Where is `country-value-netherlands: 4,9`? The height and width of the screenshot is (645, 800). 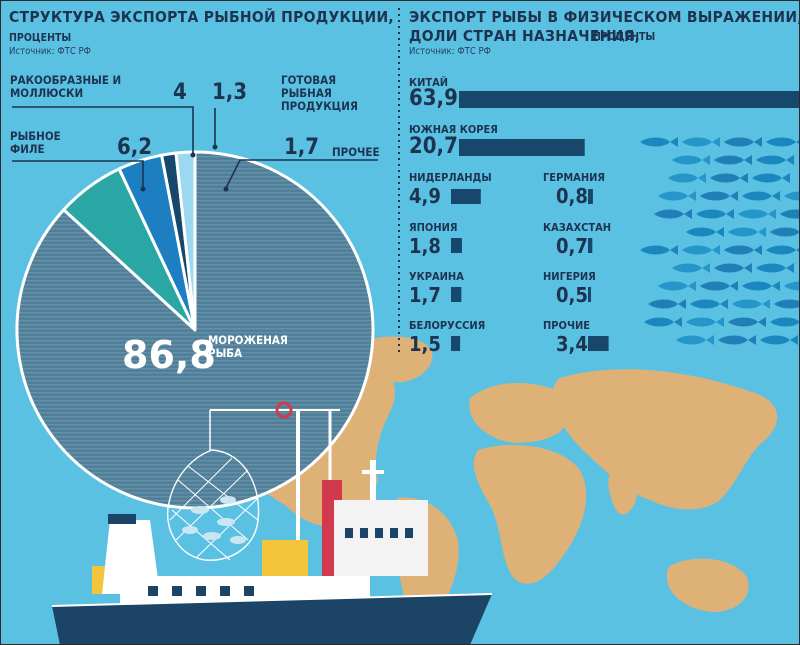 country-value-netherlands: 4,9 is located at coordinates (425, 196).